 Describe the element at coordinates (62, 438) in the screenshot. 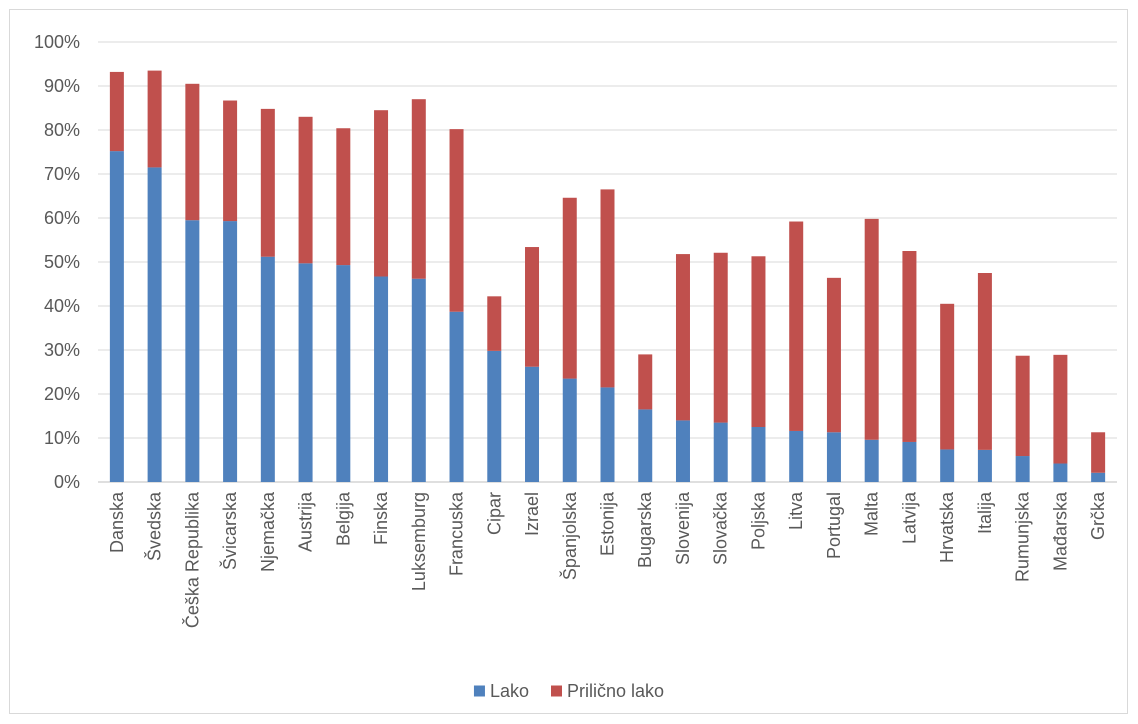

I see `y-tick-label: 10%` at that location.